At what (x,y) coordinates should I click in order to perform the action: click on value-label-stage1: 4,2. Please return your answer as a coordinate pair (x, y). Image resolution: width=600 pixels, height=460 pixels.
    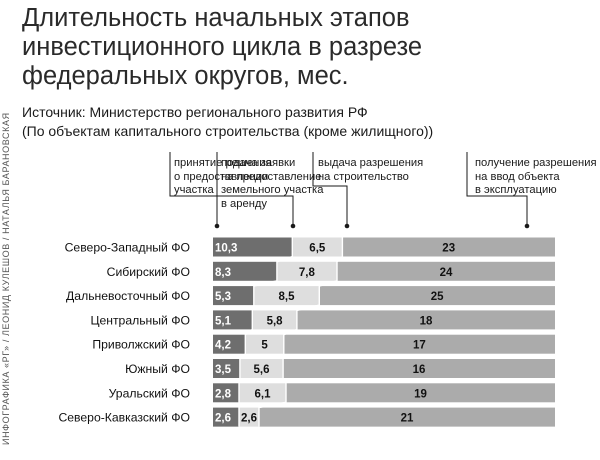
    Looking at the image, I should click on (223, 346).